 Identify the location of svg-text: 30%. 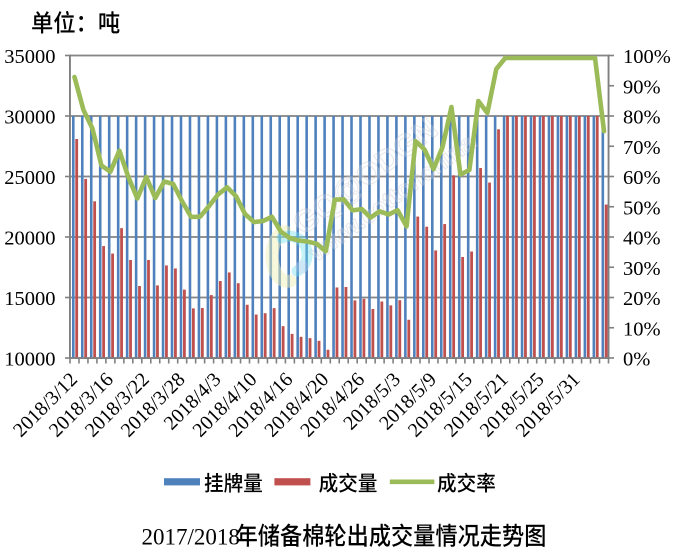
(642, 269).